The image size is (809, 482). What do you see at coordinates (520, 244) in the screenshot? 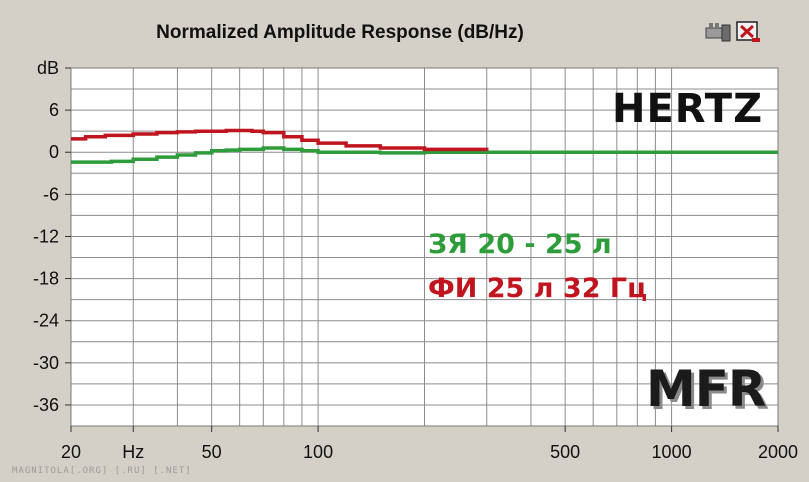
I see `legend-green-series: ЗЯ 20 - 25 л` at bounding box center [520, 244].